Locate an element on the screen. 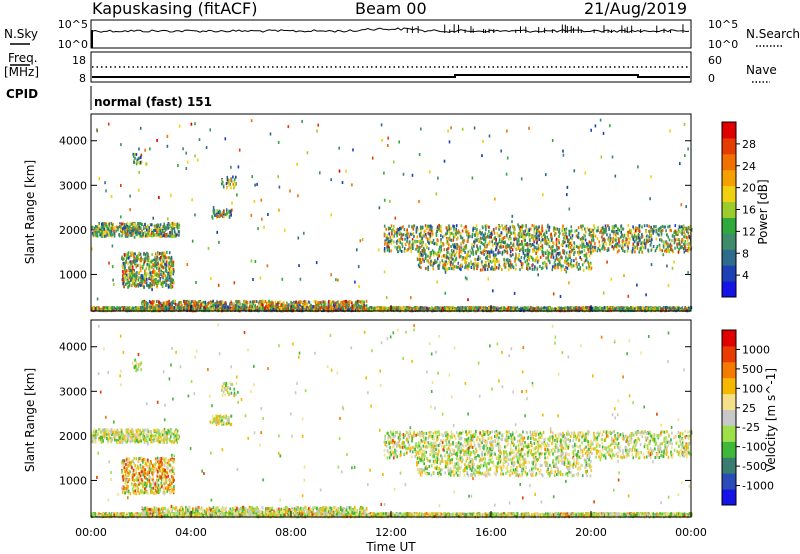 This screenshot has width=800, height=554. nsky-left-tick-top: 10^5 is located at coordinates (73, 24).